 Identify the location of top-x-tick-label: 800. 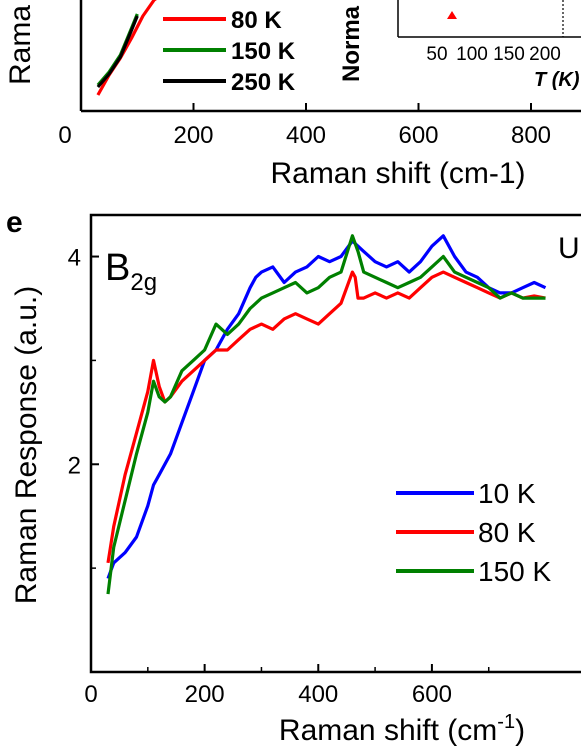
(531, 135).